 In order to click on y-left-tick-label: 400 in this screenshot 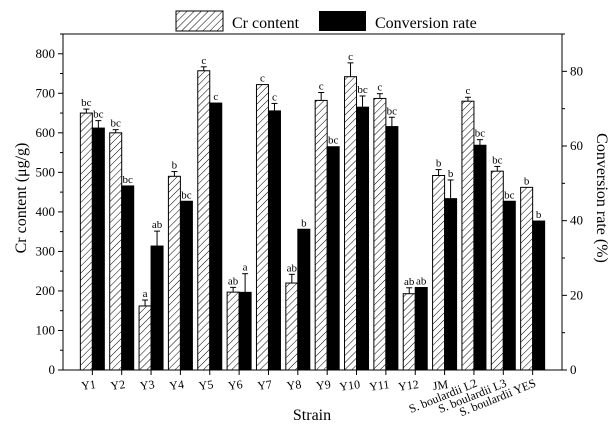, I will do `click(46, 211)`.